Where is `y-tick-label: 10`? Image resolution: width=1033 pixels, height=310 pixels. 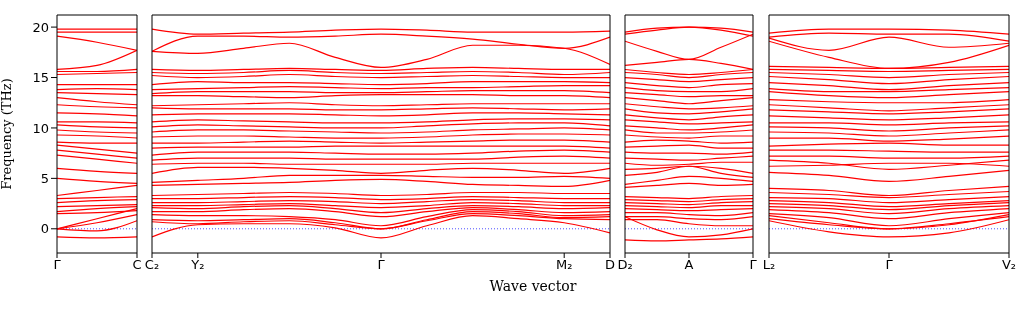
y-tick-label: 10 is located at coordinates (40, 128).